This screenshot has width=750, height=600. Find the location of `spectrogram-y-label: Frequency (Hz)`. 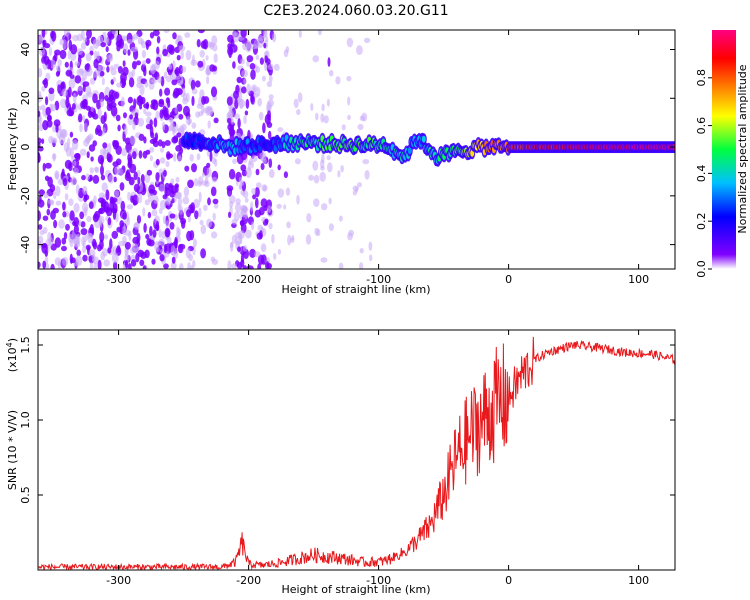

spectrogram-y-label: Frequency (Hz) is located at coordinates (12, 149).